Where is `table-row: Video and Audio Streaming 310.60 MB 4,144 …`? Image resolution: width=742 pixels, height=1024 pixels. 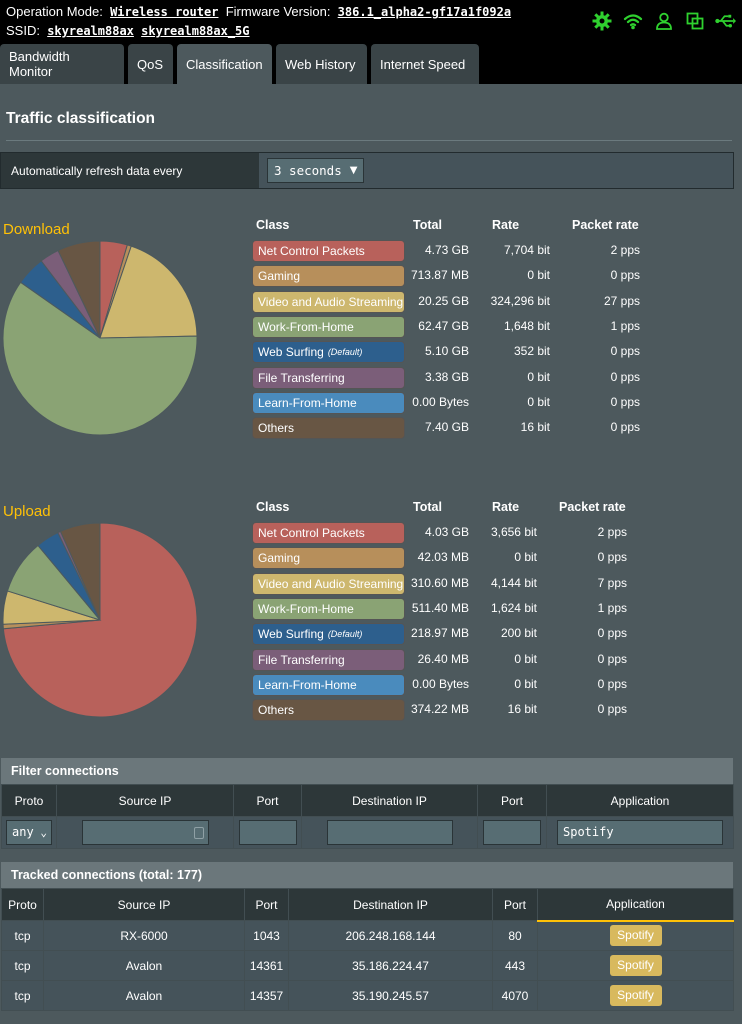 table-row: Video and Audio Streaming 310.60 MB 4,144 … is located at coordinates (450, 584).